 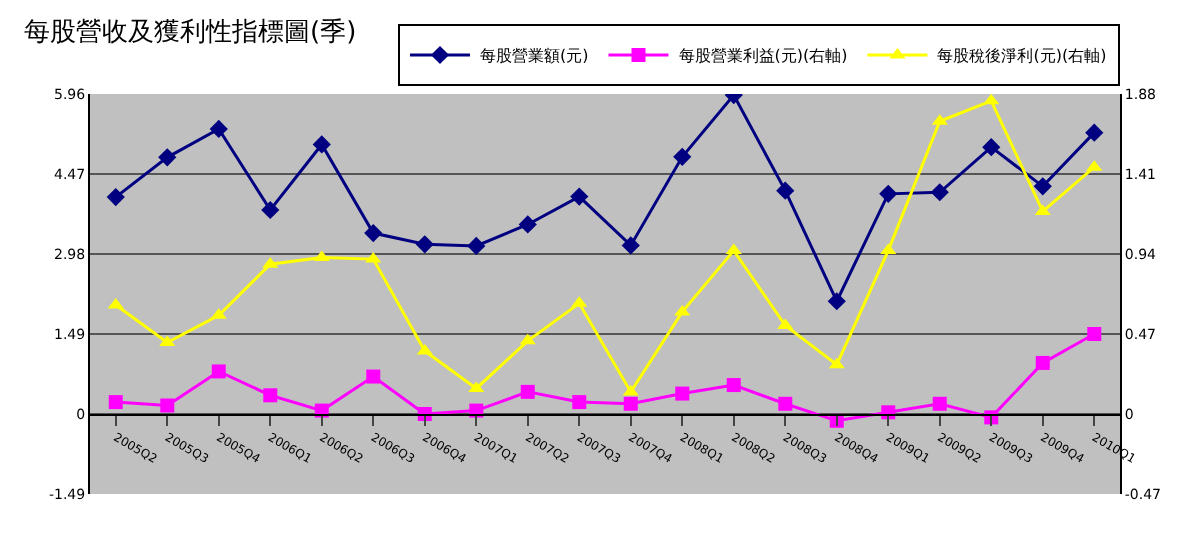 I want to click on legend-label: 每股營業利益(元)(右軸), so click(x=763, y=56).